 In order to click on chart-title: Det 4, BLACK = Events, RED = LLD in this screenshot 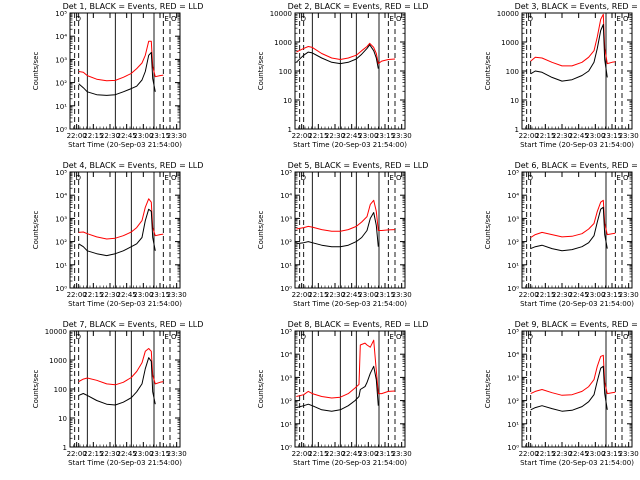, I will do `click(133, 165)`.